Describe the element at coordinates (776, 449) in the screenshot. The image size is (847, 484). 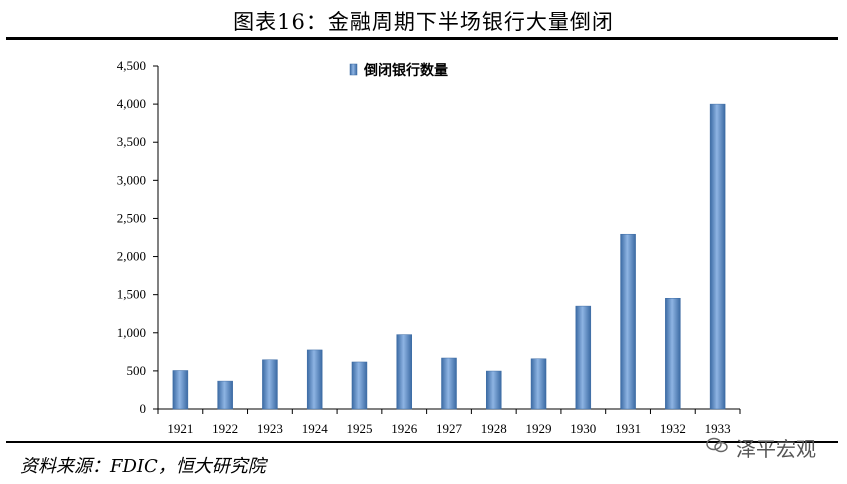
I see `watermark-text: 泽平宏观` at that location.